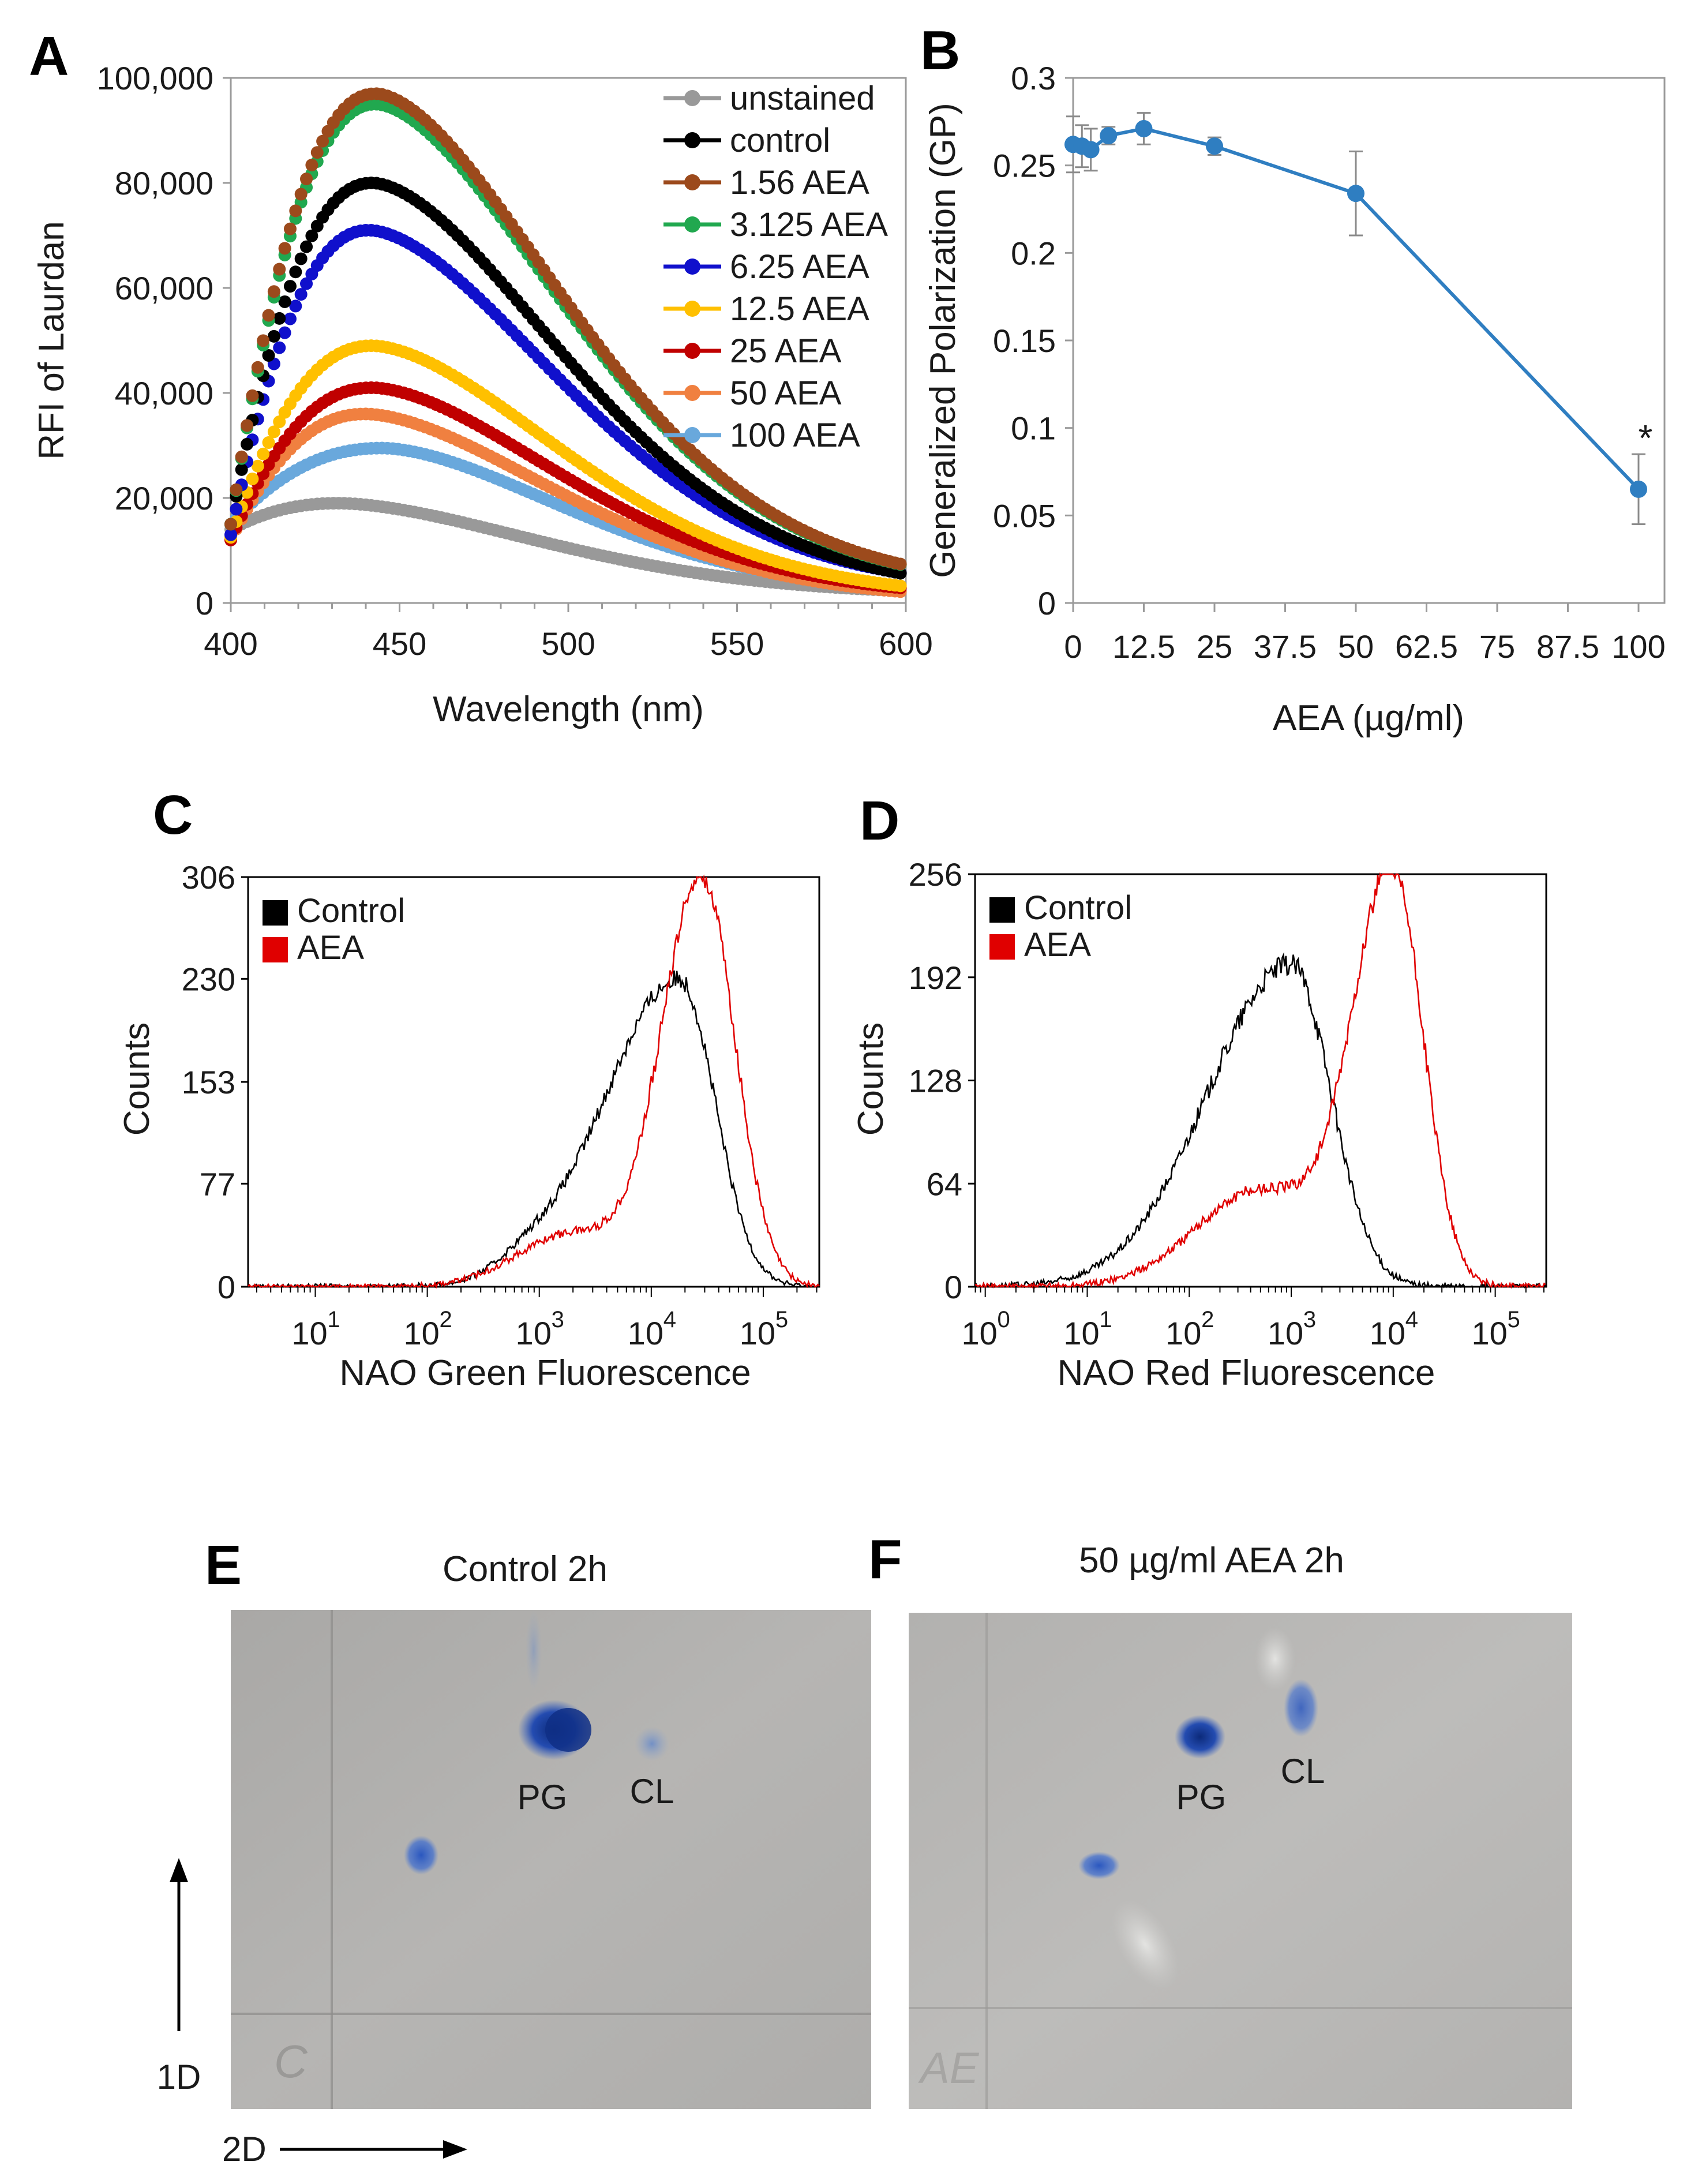 This screenshot has height=2184, width=1702. Describe the element at coordinates (1285, 646) in the screenshot. I see `x-tick-label: 37.5` at that location.